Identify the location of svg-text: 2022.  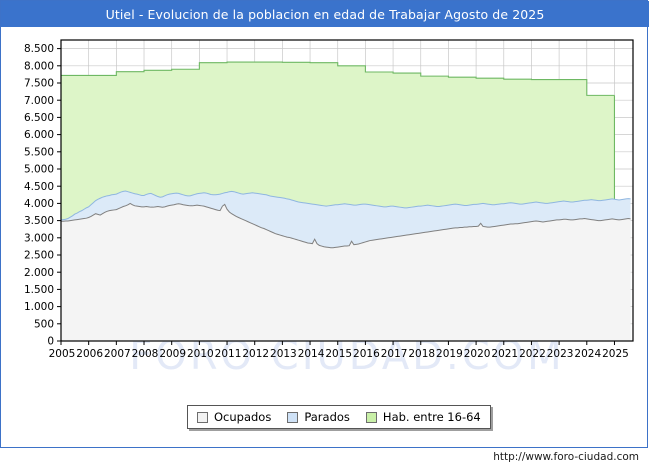
(532, 354).